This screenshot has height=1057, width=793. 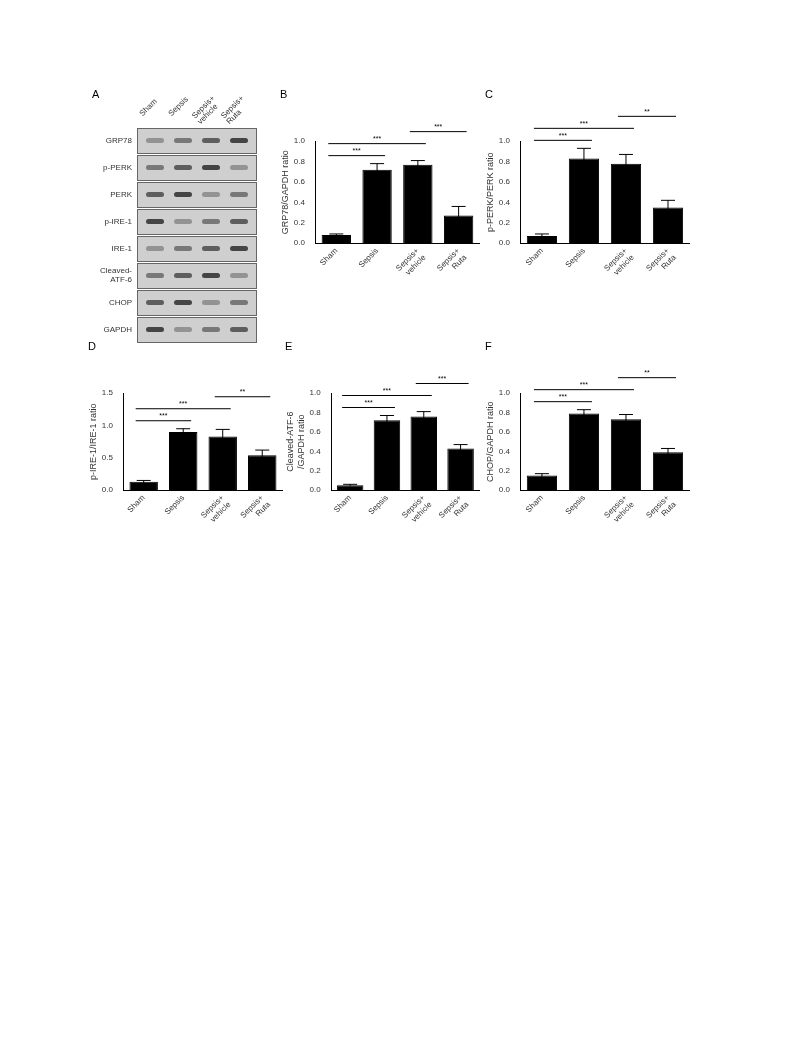 I want to click on chart-title: C, so click(x=489, y=93).